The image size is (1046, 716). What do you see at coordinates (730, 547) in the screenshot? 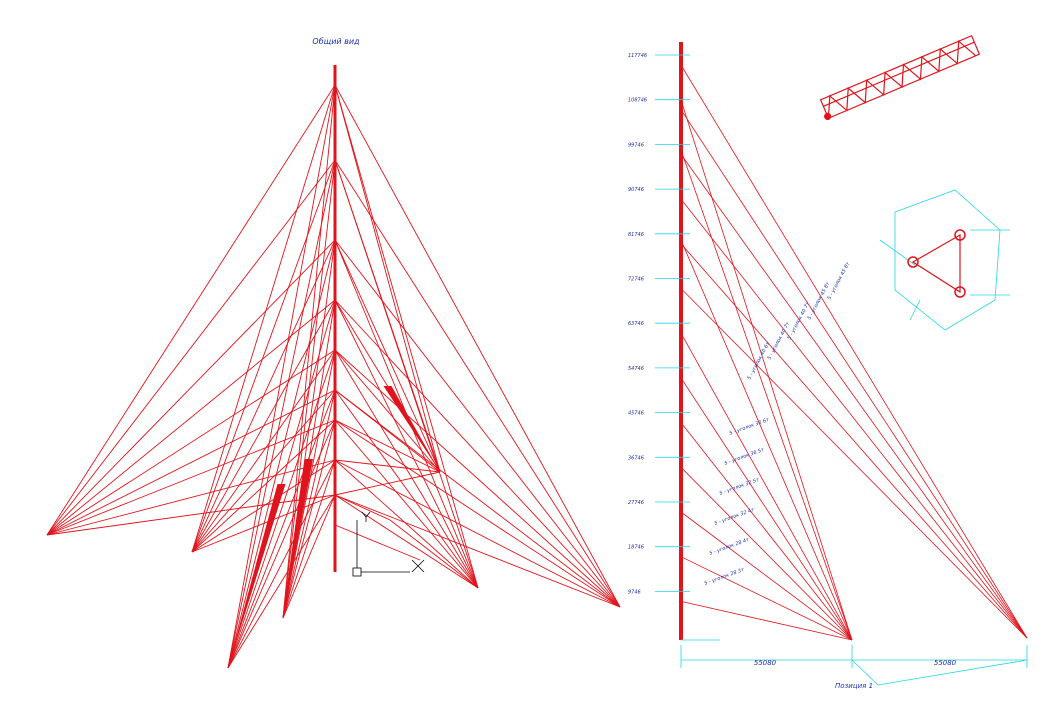
I see `guy-label: 5 - уголок 28 4т` at bounding box center [730, 547].